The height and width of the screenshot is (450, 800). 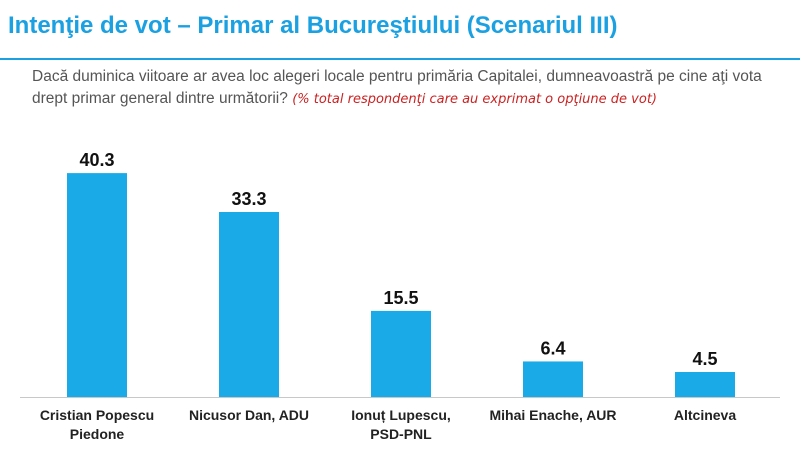 I want to click on bar-value-label-2: 15.5, so click(x=400, y=298).